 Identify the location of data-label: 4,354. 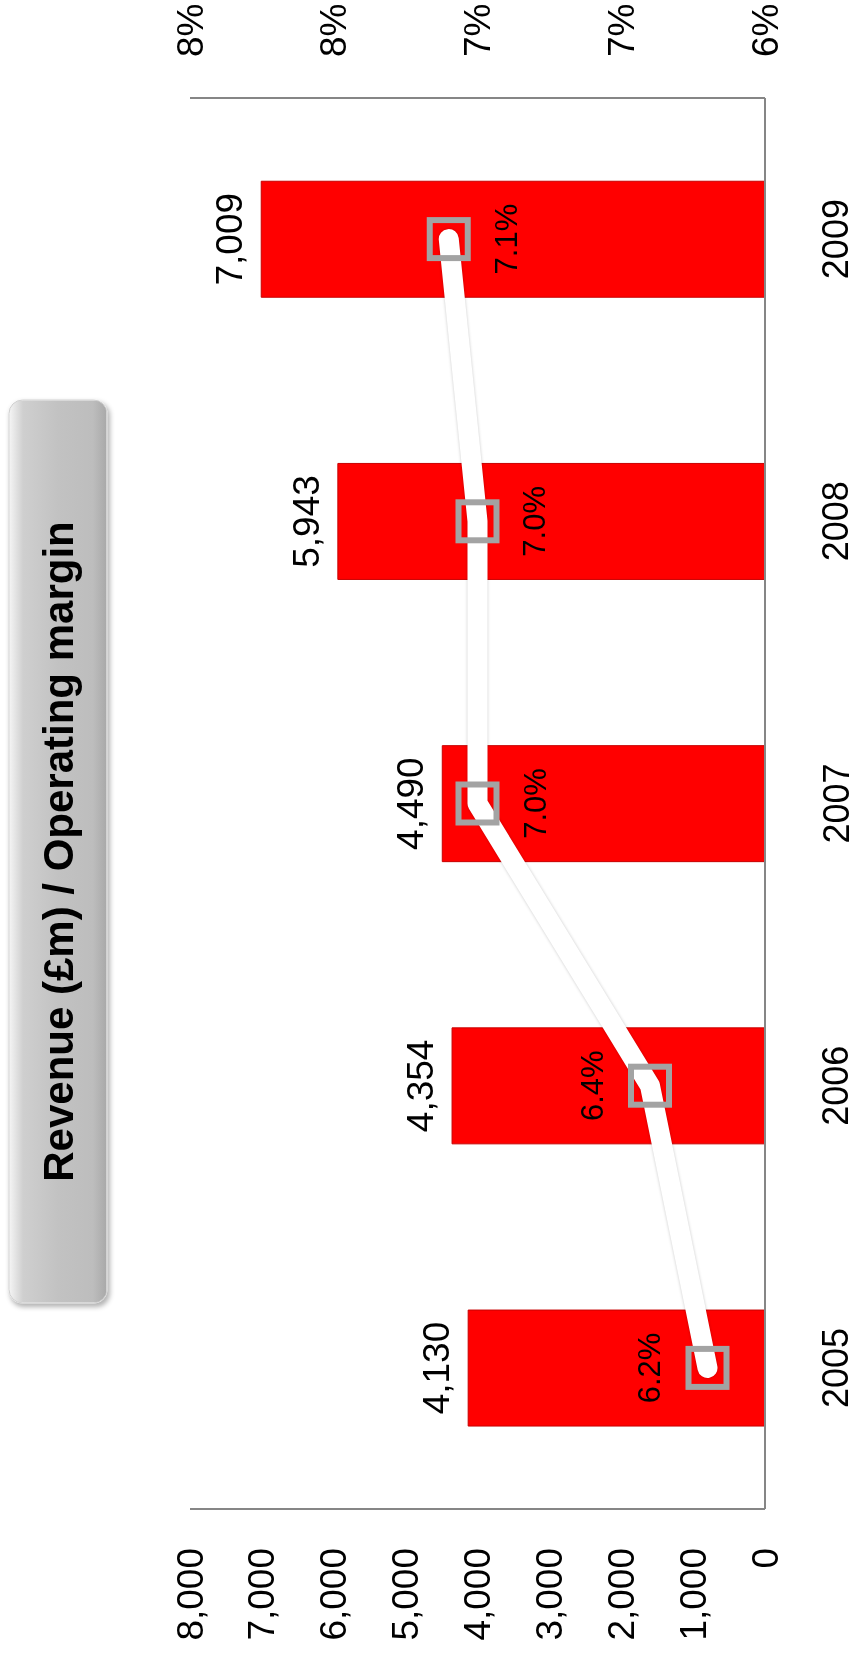
(421, 1086).